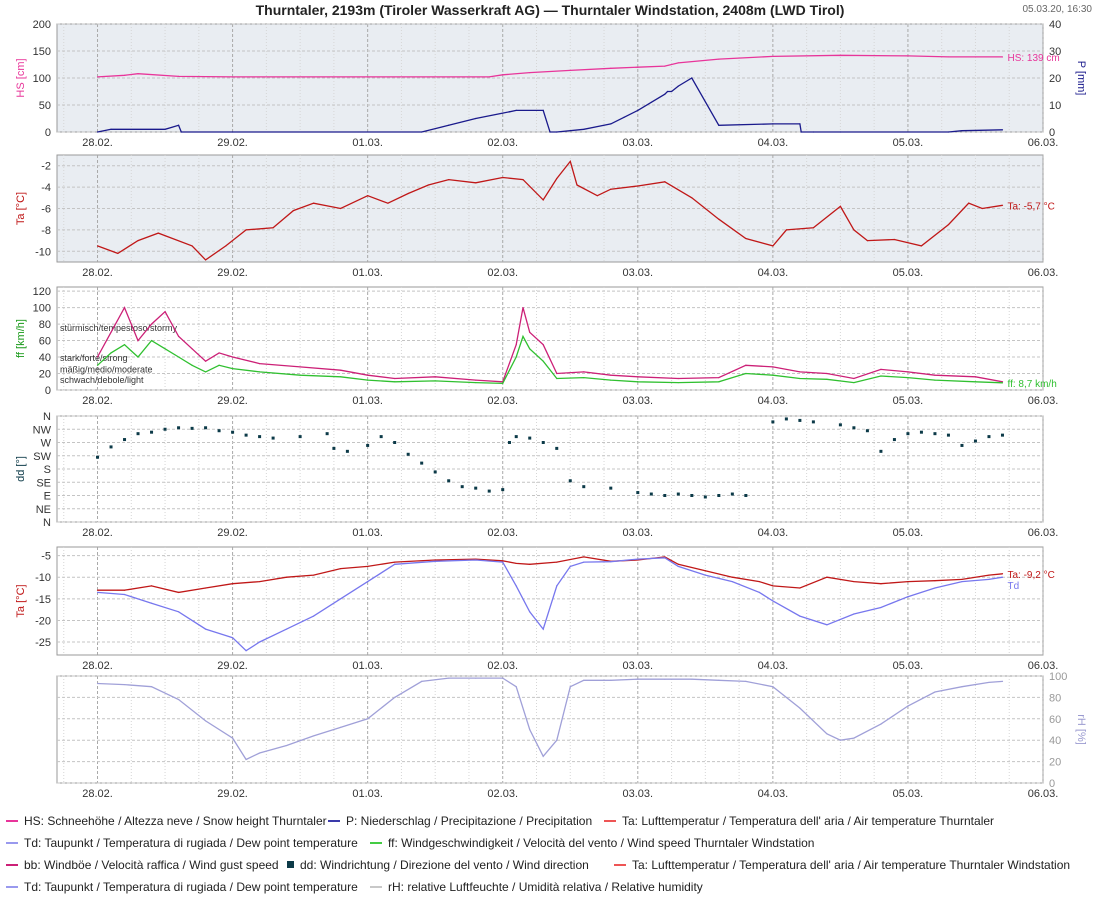 The width and height of the screenshot is (1100, 900). Describe the element at coordinates (46, 167) in the screenshot. I see `y-tick-label: -2` at that location.